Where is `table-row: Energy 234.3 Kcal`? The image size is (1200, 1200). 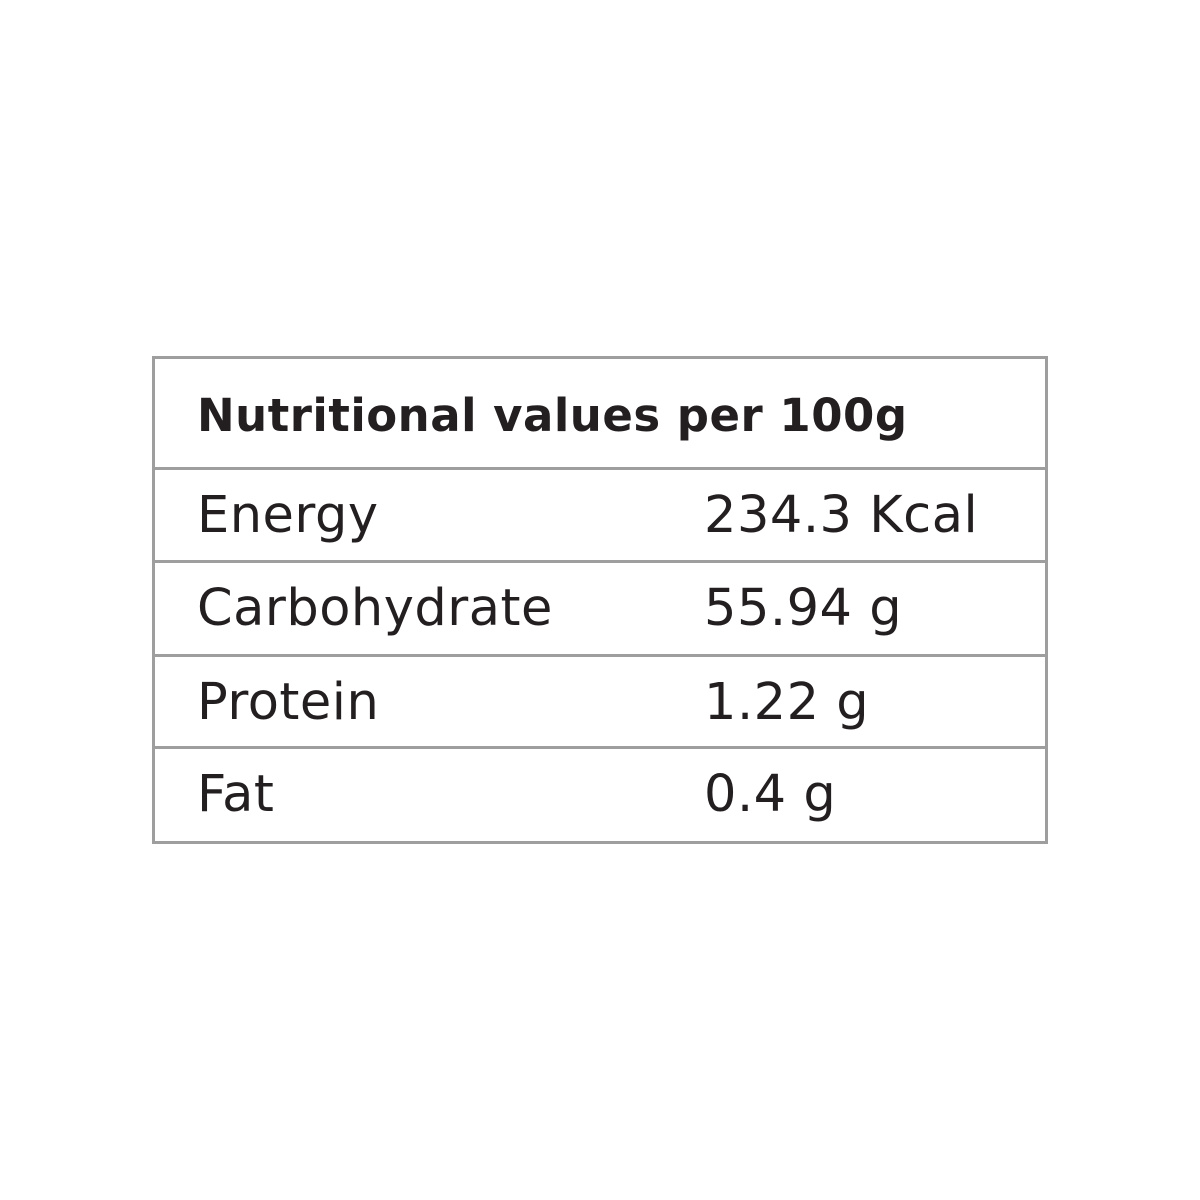
table-row: Energy 234.3 Kcal is located at coordinates (600, 513).